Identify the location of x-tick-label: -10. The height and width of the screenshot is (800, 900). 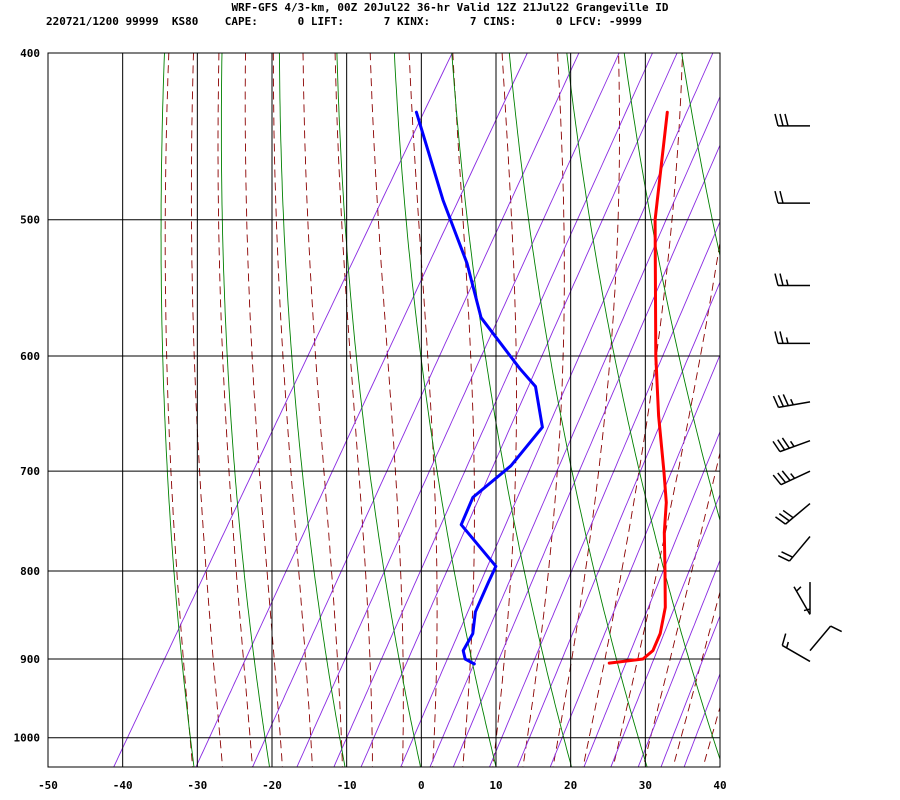
(347, 785).